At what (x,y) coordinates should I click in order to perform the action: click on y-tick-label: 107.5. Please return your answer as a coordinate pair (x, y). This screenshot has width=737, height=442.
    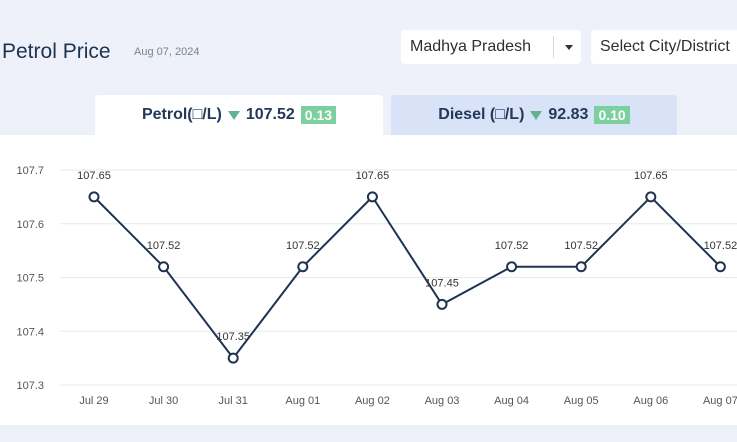
    Looking at the image, I should click on (30, 279).